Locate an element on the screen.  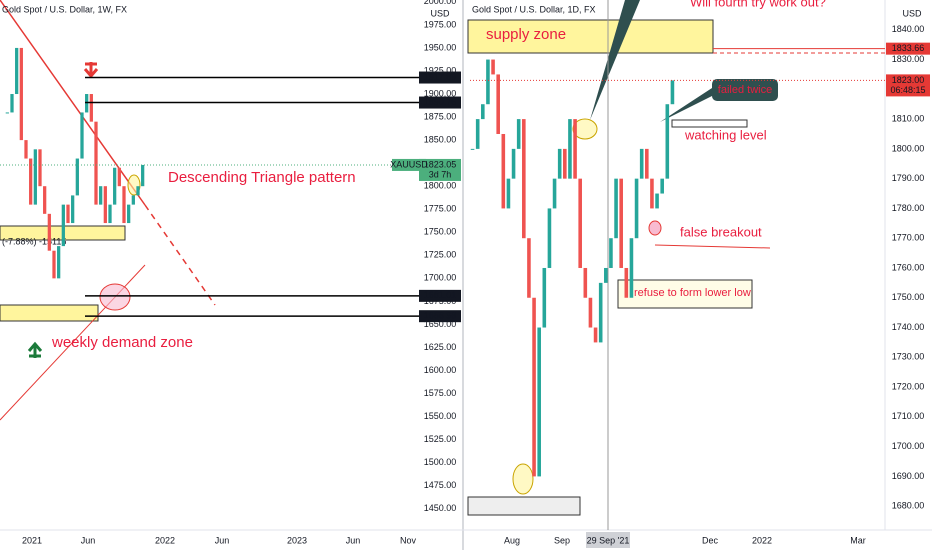
failed-twice-box is located at coordinates (745, 90).